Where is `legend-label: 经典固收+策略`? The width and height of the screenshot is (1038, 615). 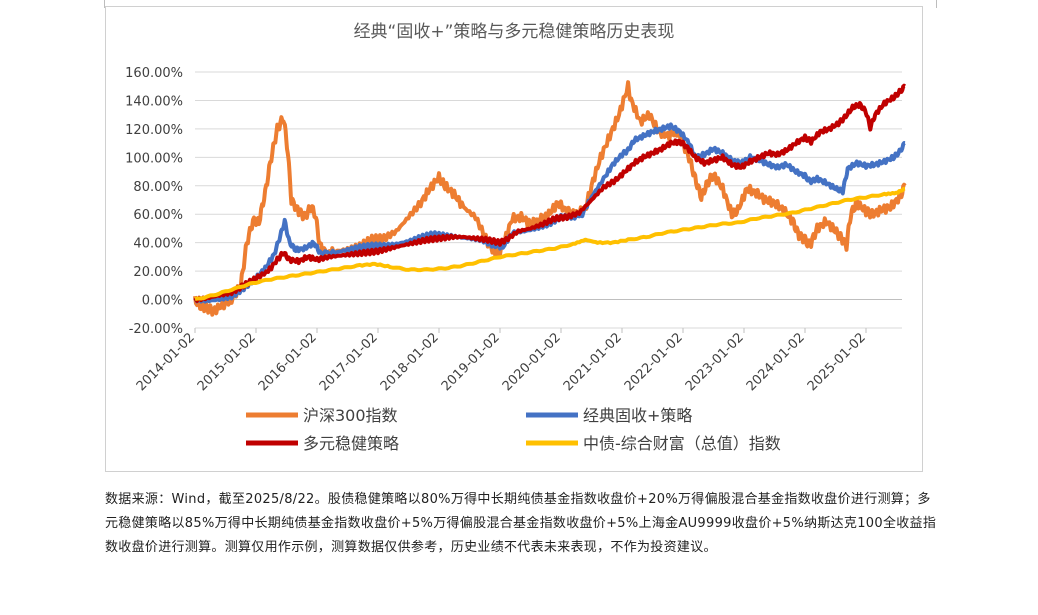 legend-label: 经典固收+策略 is located at coordinates (637, 415).